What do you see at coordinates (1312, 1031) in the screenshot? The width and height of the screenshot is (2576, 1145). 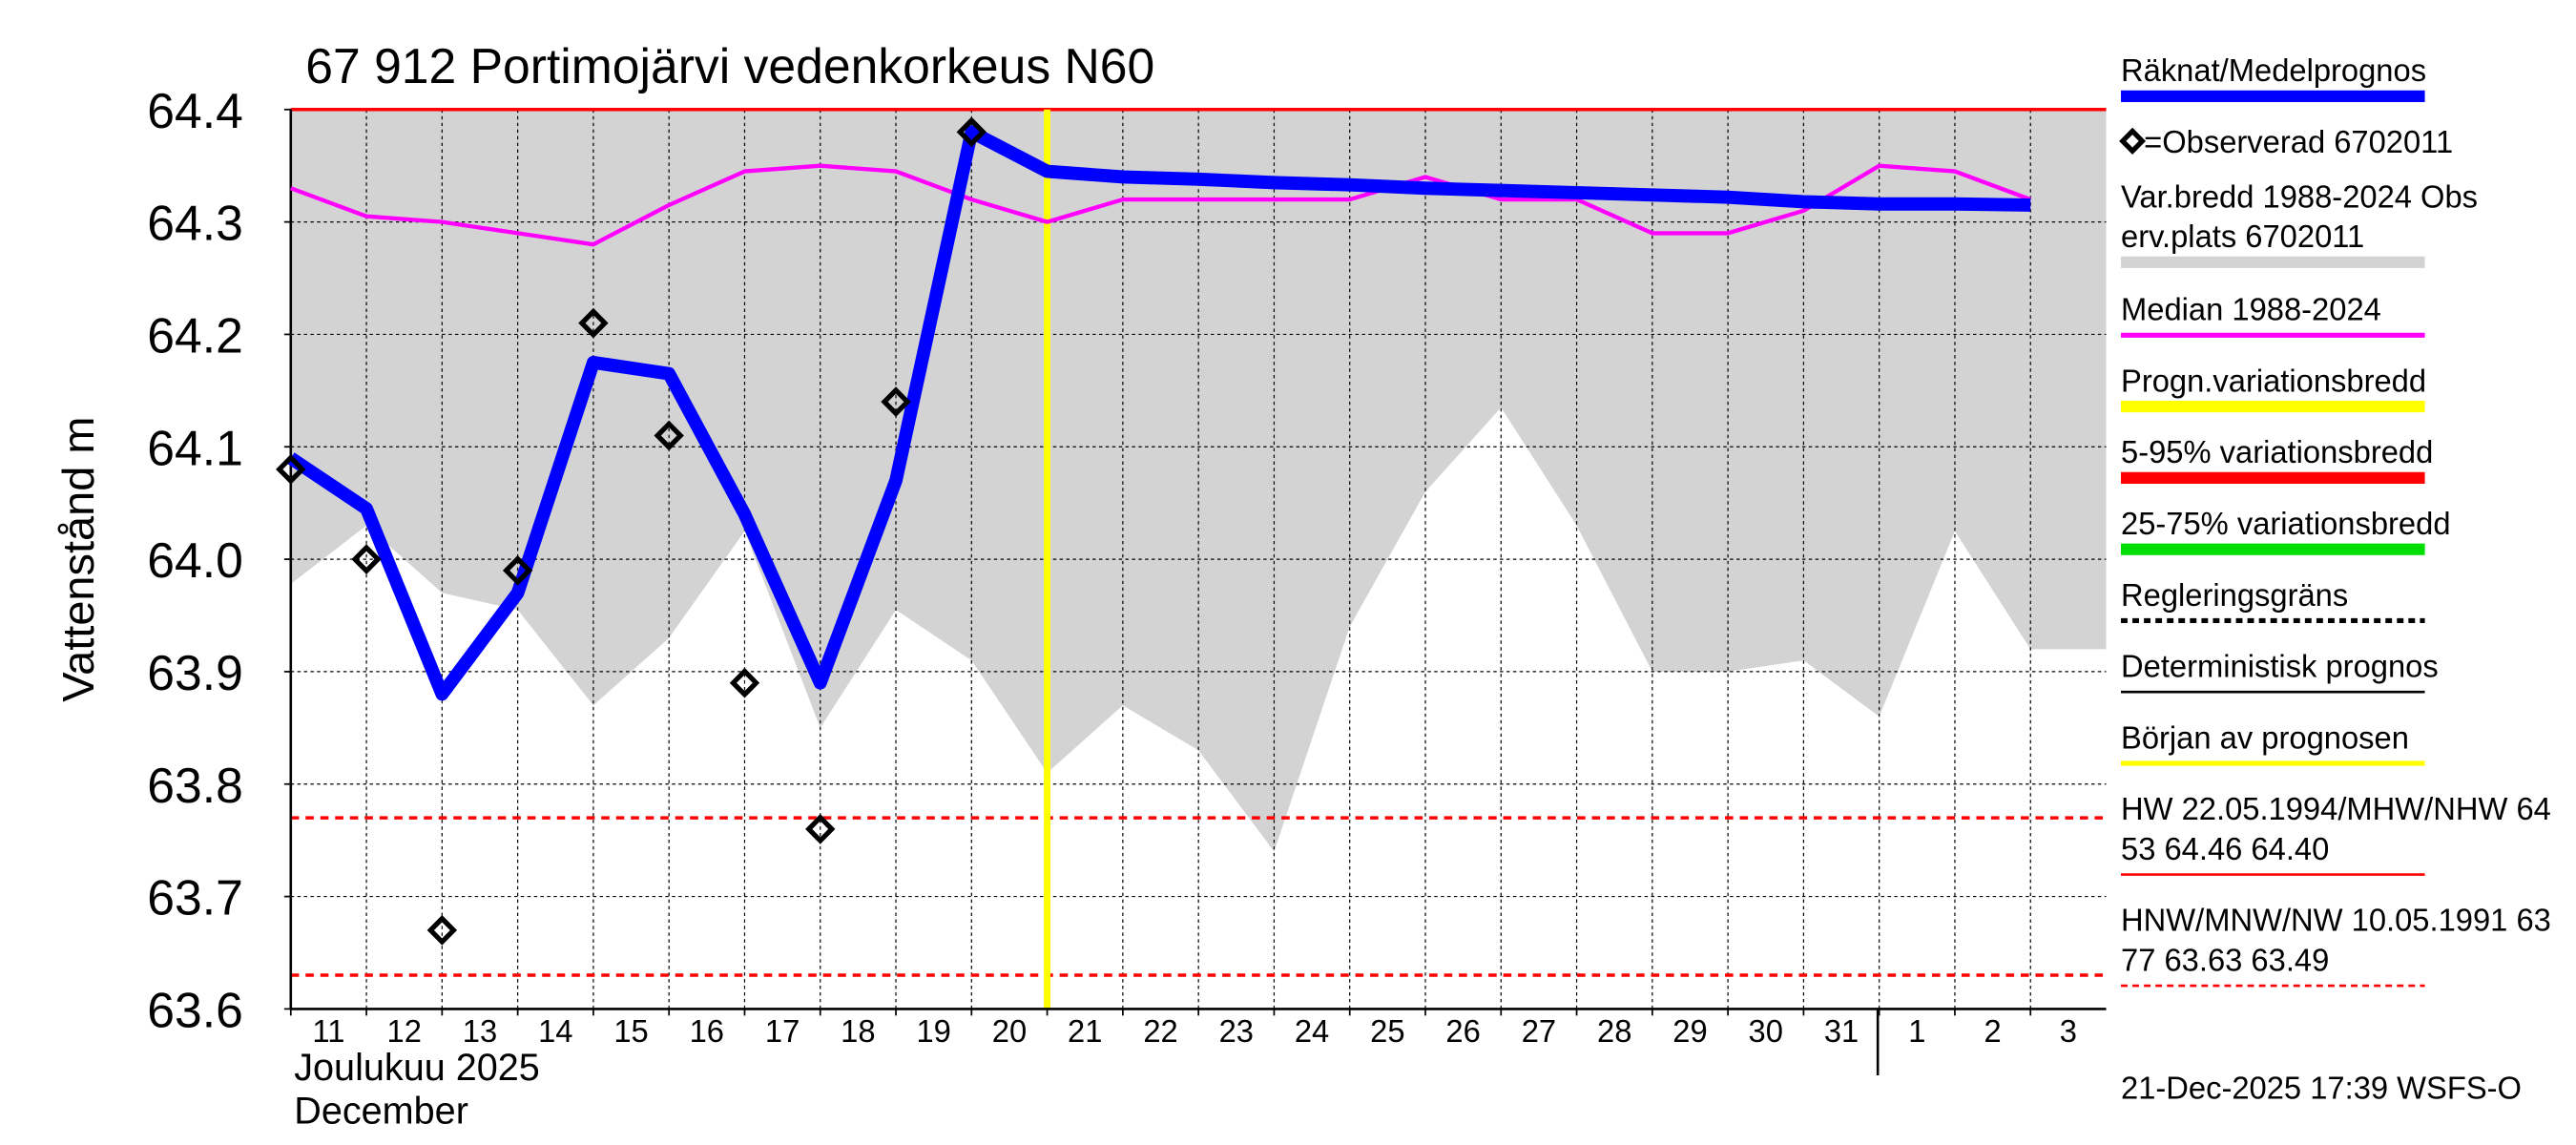 I see `x-tick-label: 24` at bounding box center [1312, 1031].